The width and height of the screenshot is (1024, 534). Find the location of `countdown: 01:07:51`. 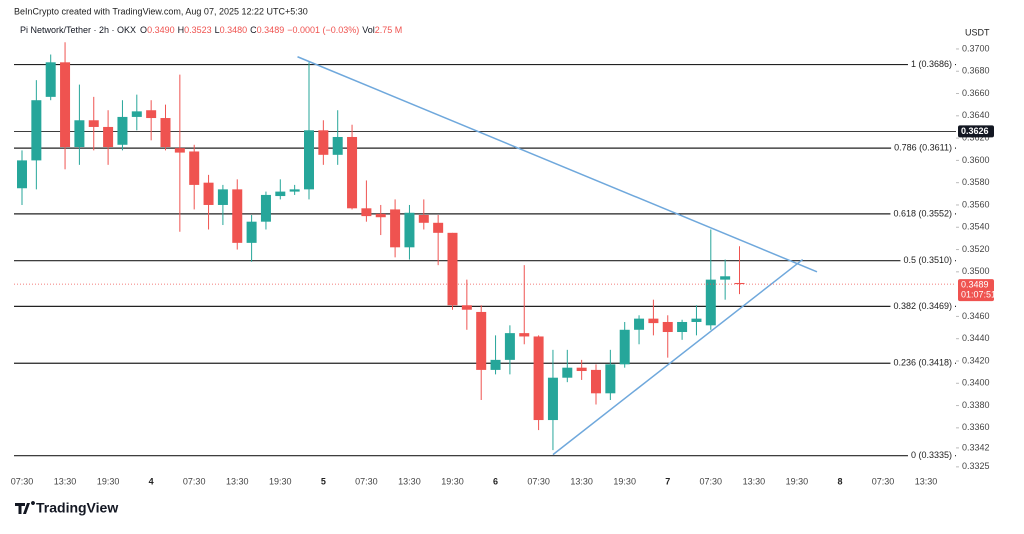

countdown: 01:07:51 is located at coordinates (978, 294).